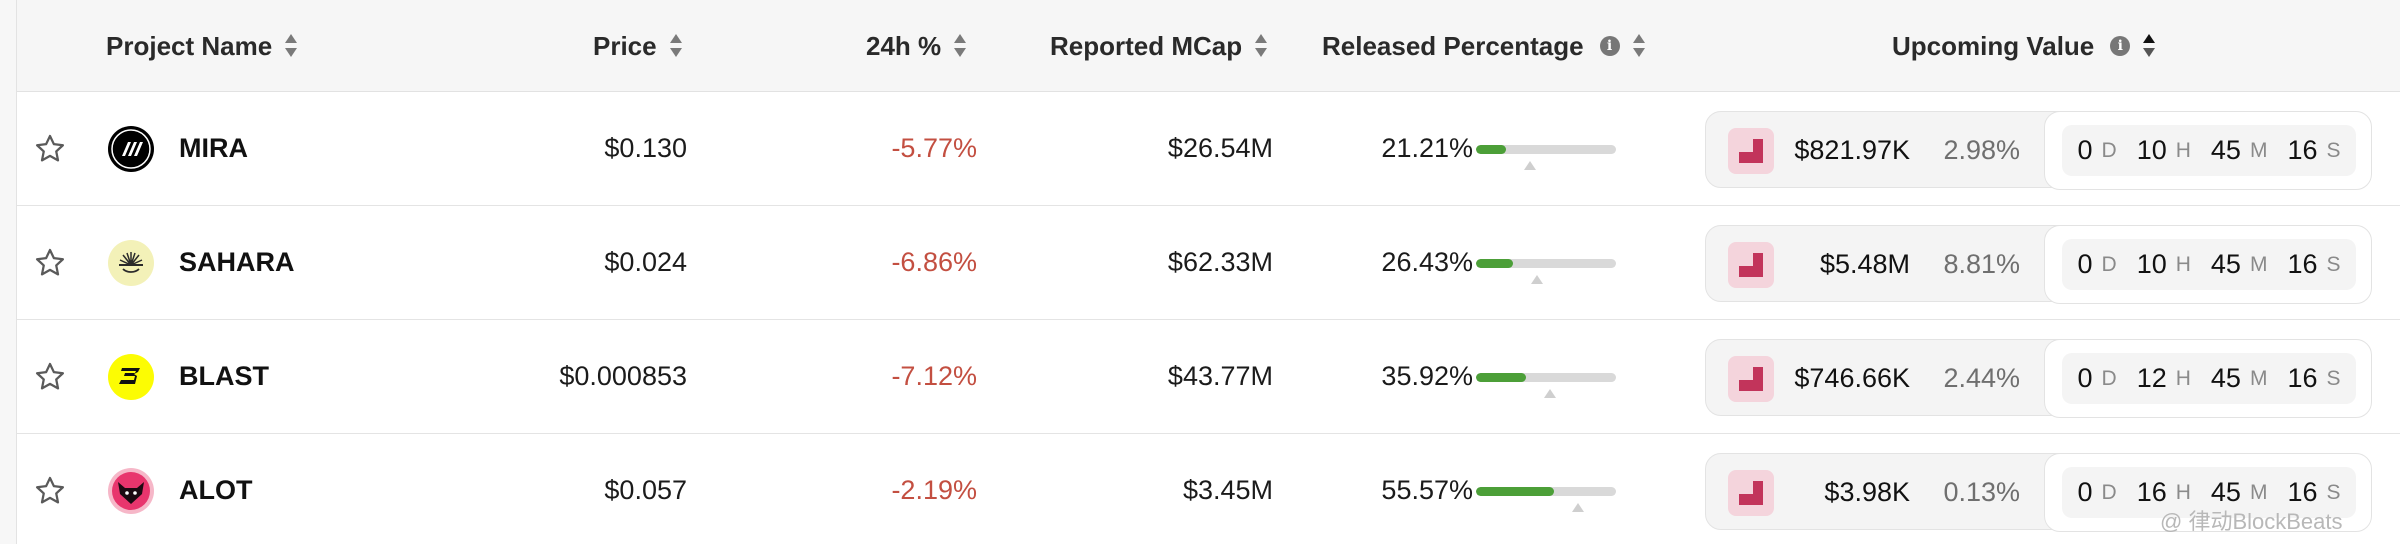 This screenshot has height=544, width=2400. What do you see at coordinates (216, 490) in the screenshot?
I see `project-name: ALOT` at bounding box center [216, 490].